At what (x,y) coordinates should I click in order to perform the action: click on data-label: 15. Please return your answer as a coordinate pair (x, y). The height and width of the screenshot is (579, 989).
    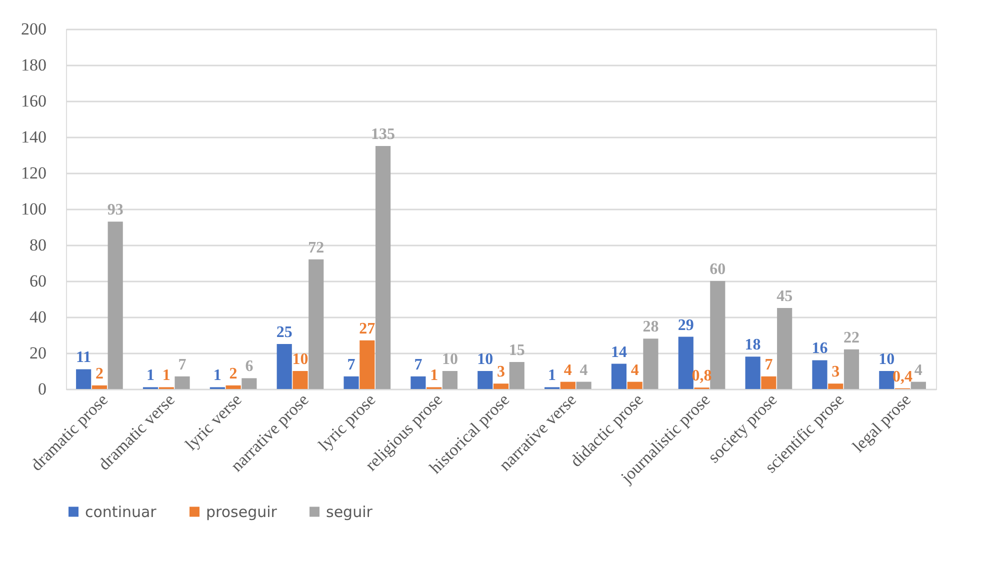
    Looking at the image, I should click on (516, 350).